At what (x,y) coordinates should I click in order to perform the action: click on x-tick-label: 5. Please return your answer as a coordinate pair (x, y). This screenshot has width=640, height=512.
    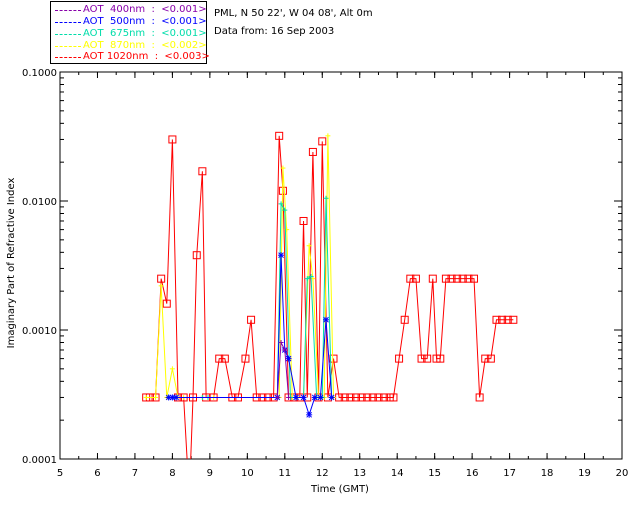
    Looking at the image, I should click on (60, 473).